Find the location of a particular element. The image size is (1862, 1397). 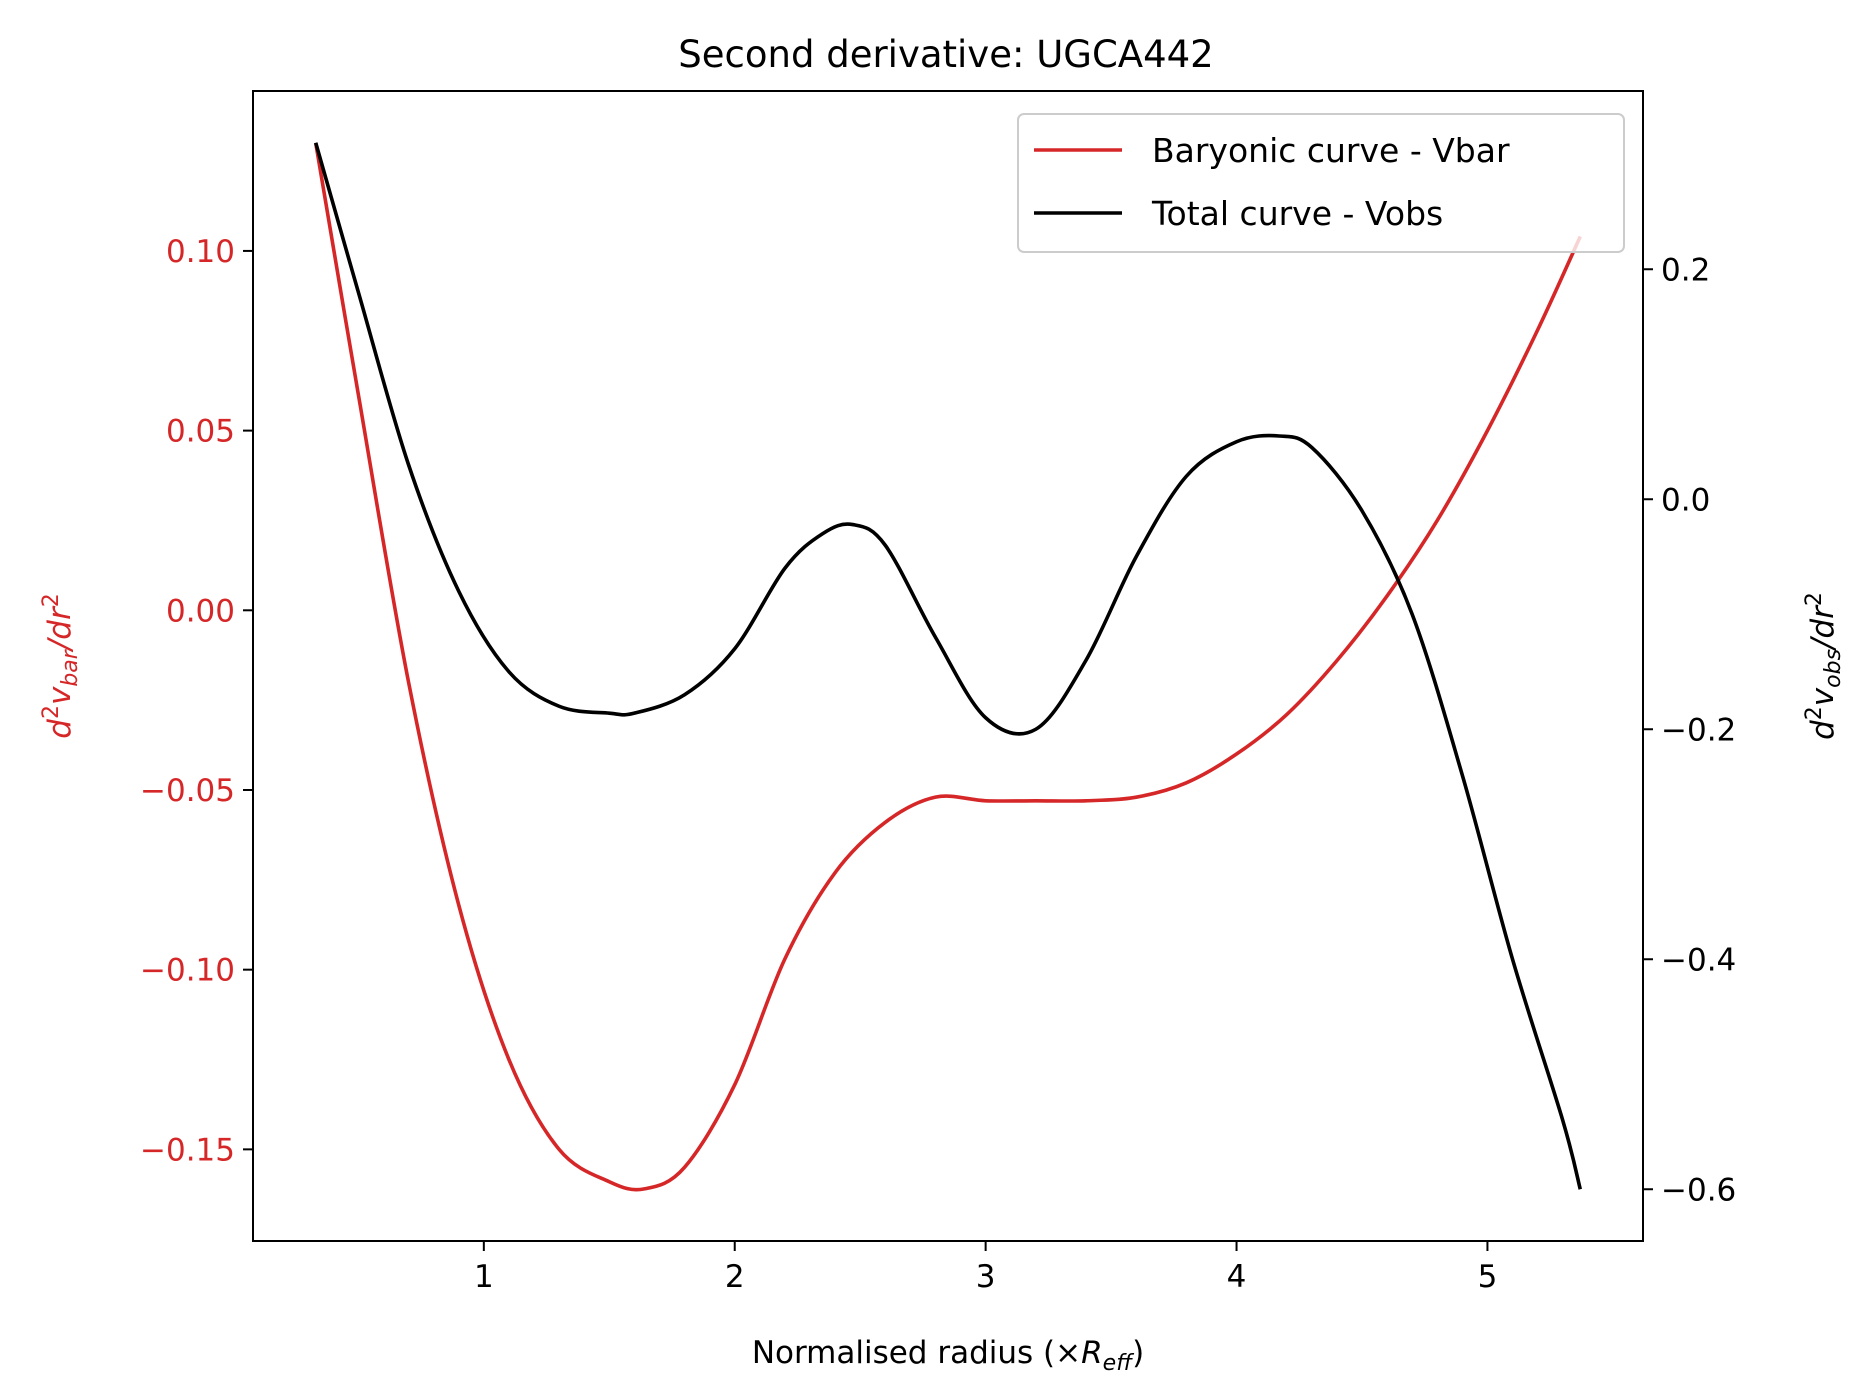

x-tick-label: 5 is located at coordinates (1488, 1277).